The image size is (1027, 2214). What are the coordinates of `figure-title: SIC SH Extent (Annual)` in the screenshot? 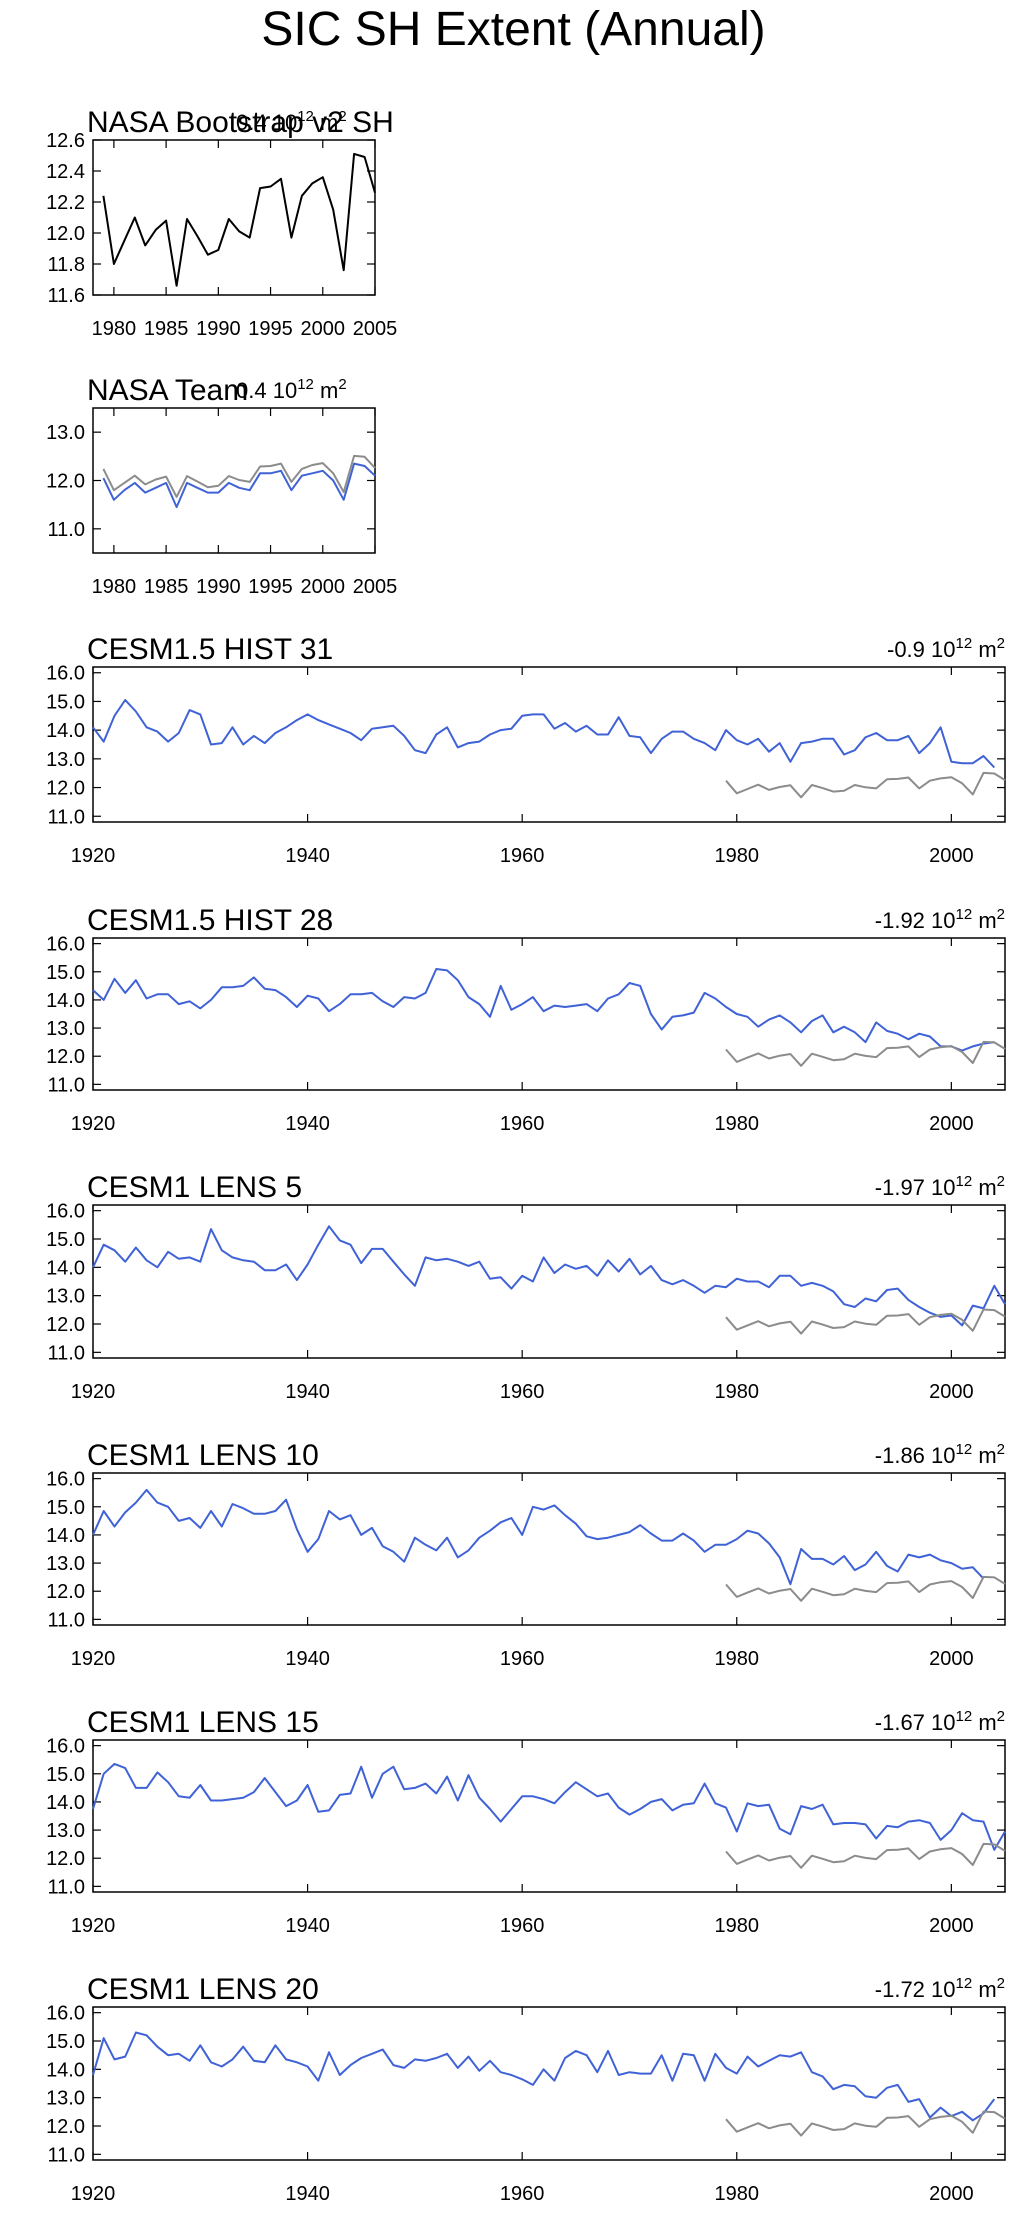 It's located at (513, 29).